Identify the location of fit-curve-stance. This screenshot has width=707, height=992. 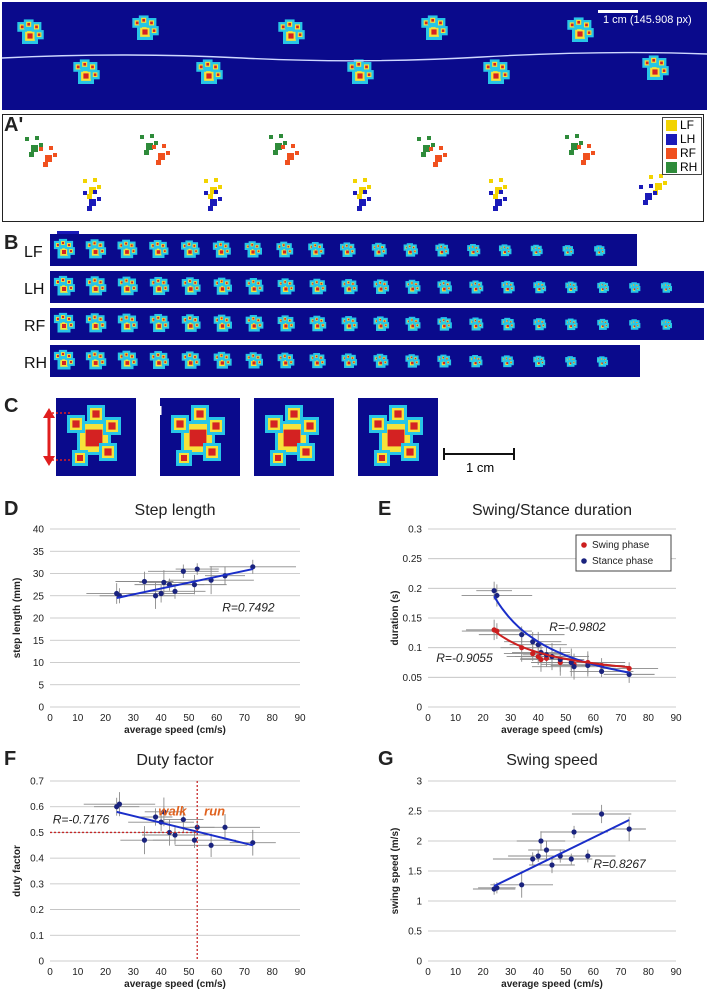
(561, 634).